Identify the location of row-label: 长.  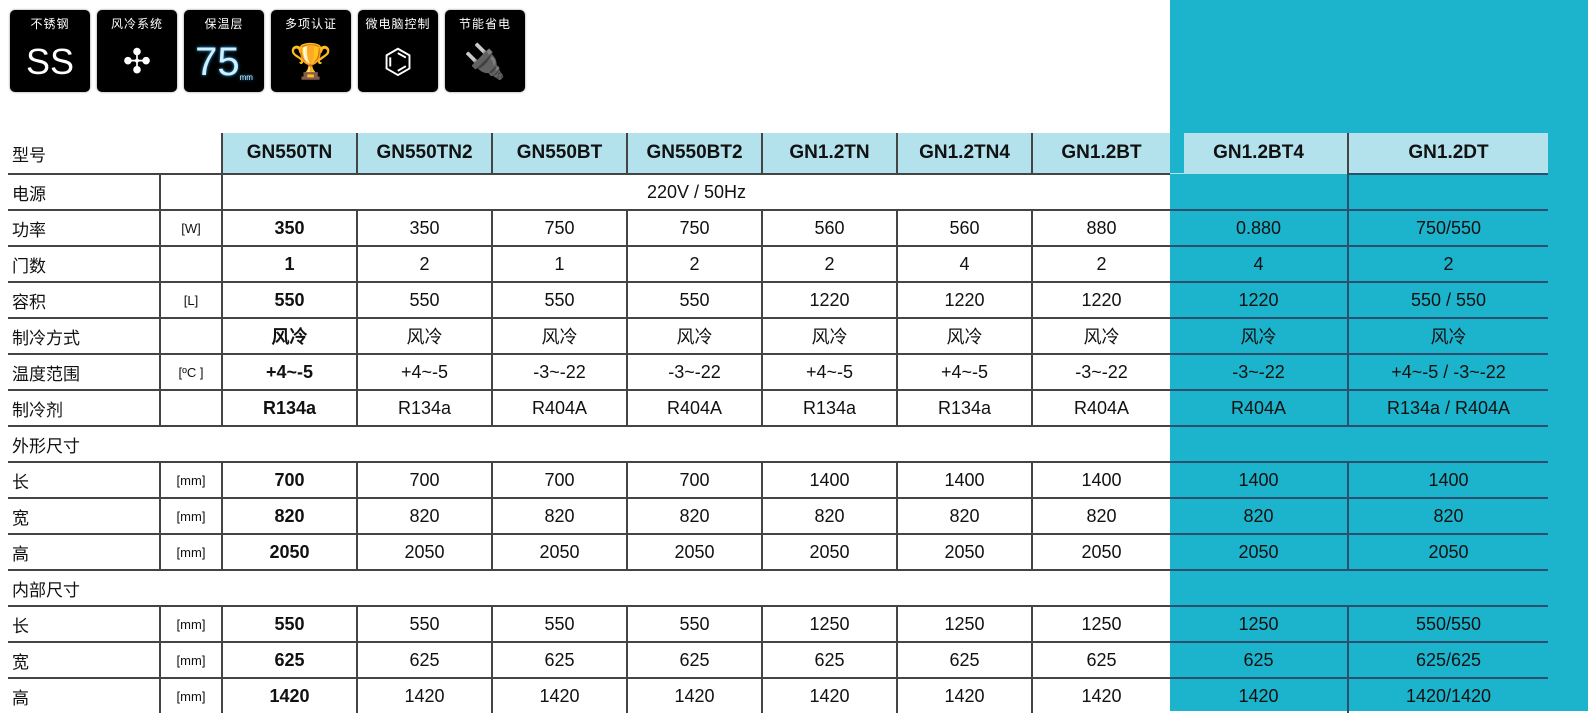
(84, 479).